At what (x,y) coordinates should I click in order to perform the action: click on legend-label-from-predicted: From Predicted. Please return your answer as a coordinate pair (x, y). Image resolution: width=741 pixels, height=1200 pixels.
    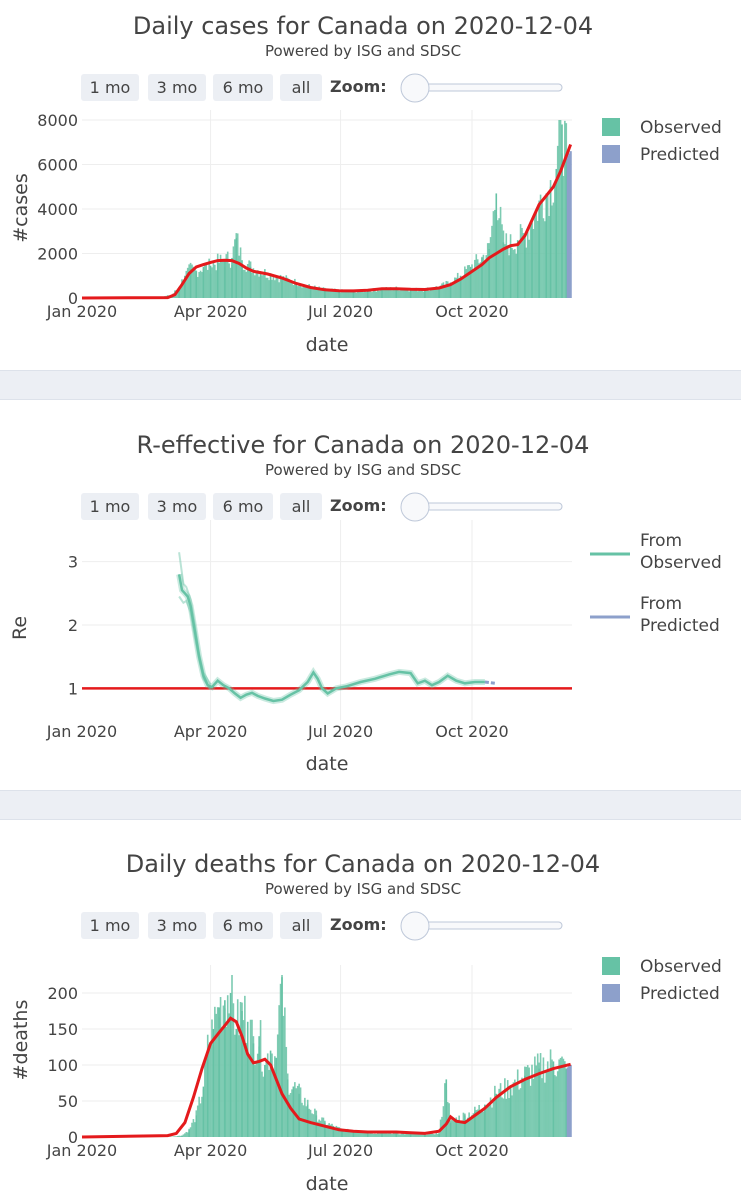
    Looking at the image, I should click on (680, 615).